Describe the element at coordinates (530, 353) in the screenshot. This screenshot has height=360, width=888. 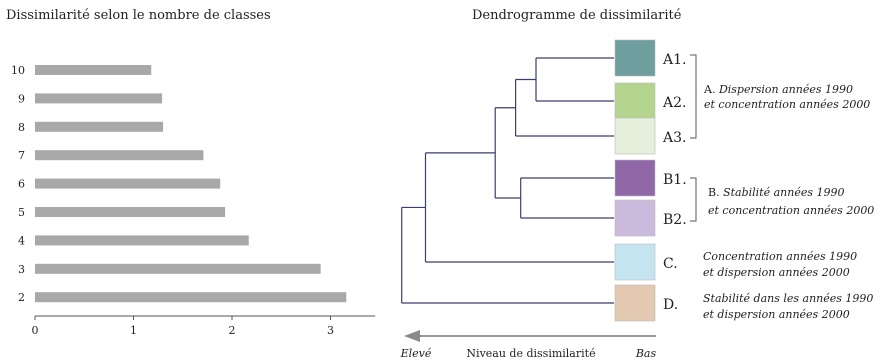
I see `axis-label-center: Niveau de dissimilarité` at that location.